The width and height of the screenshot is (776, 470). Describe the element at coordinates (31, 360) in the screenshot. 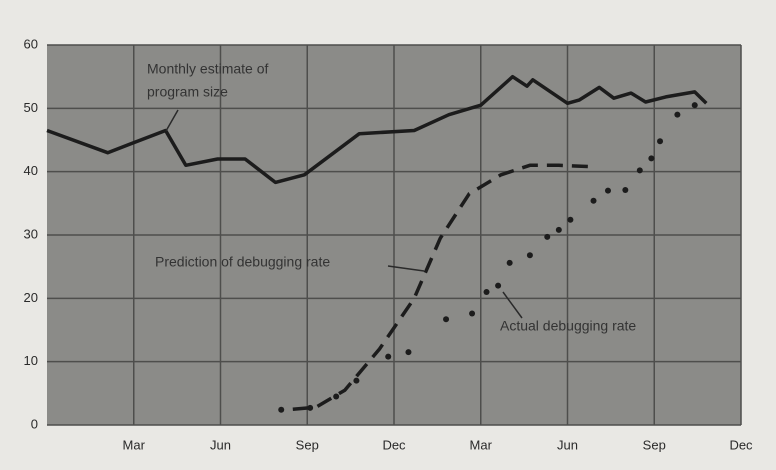

I see `y-tick-label: 10` at that location.